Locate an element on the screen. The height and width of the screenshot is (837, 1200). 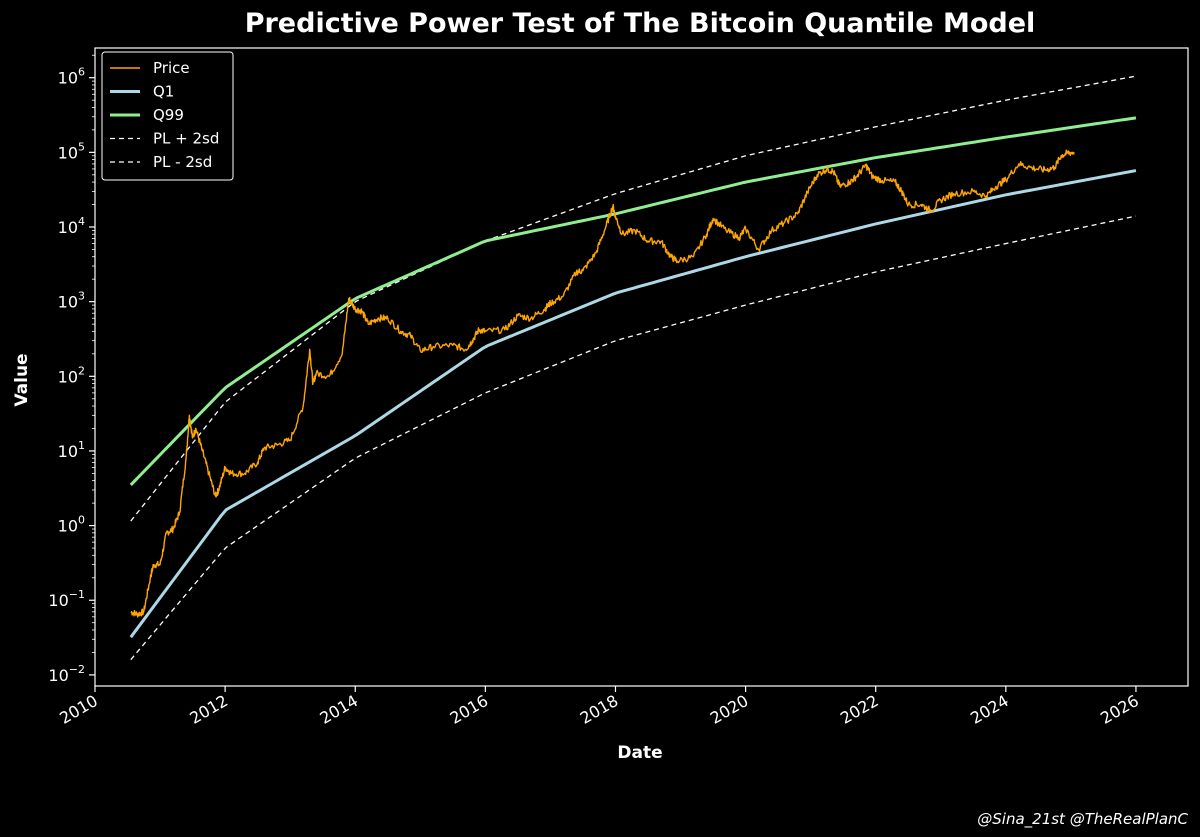
legend-label: Q99 is located at coordinates (168, 115).